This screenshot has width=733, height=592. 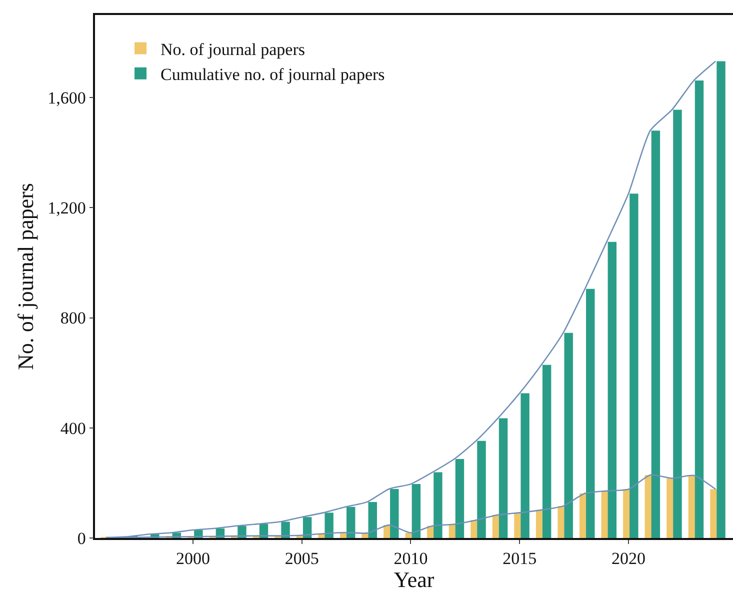 I want to click on x-tick-label: 2020, so click(x=628, y=558).